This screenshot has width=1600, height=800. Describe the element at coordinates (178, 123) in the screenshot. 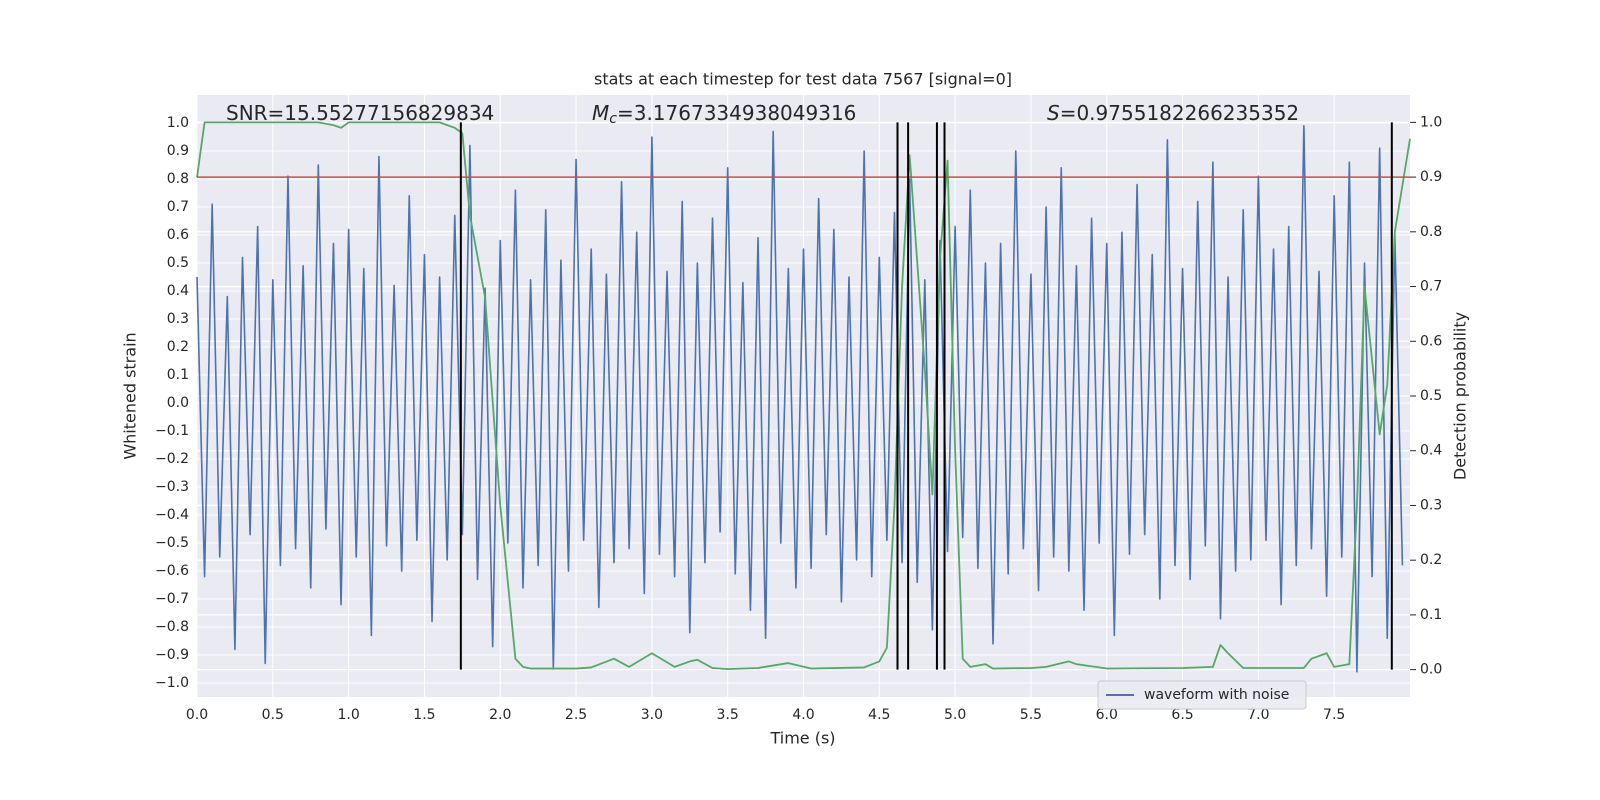

I see `y-tick-label: 1.0` at that location.